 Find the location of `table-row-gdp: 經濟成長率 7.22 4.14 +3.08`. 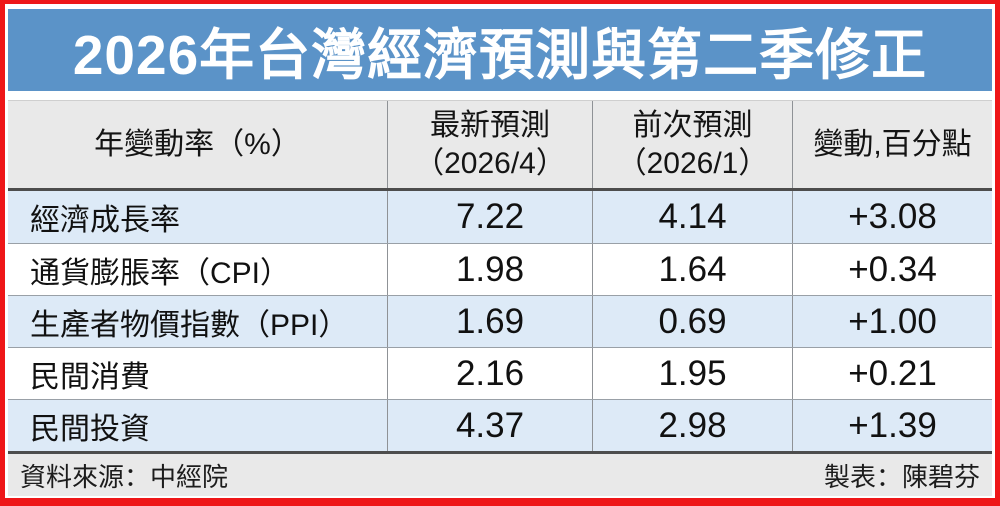

table-row-gdp: 經濟成長率 7.22 4.14 +3.08 is located at coordinates (500, 217).